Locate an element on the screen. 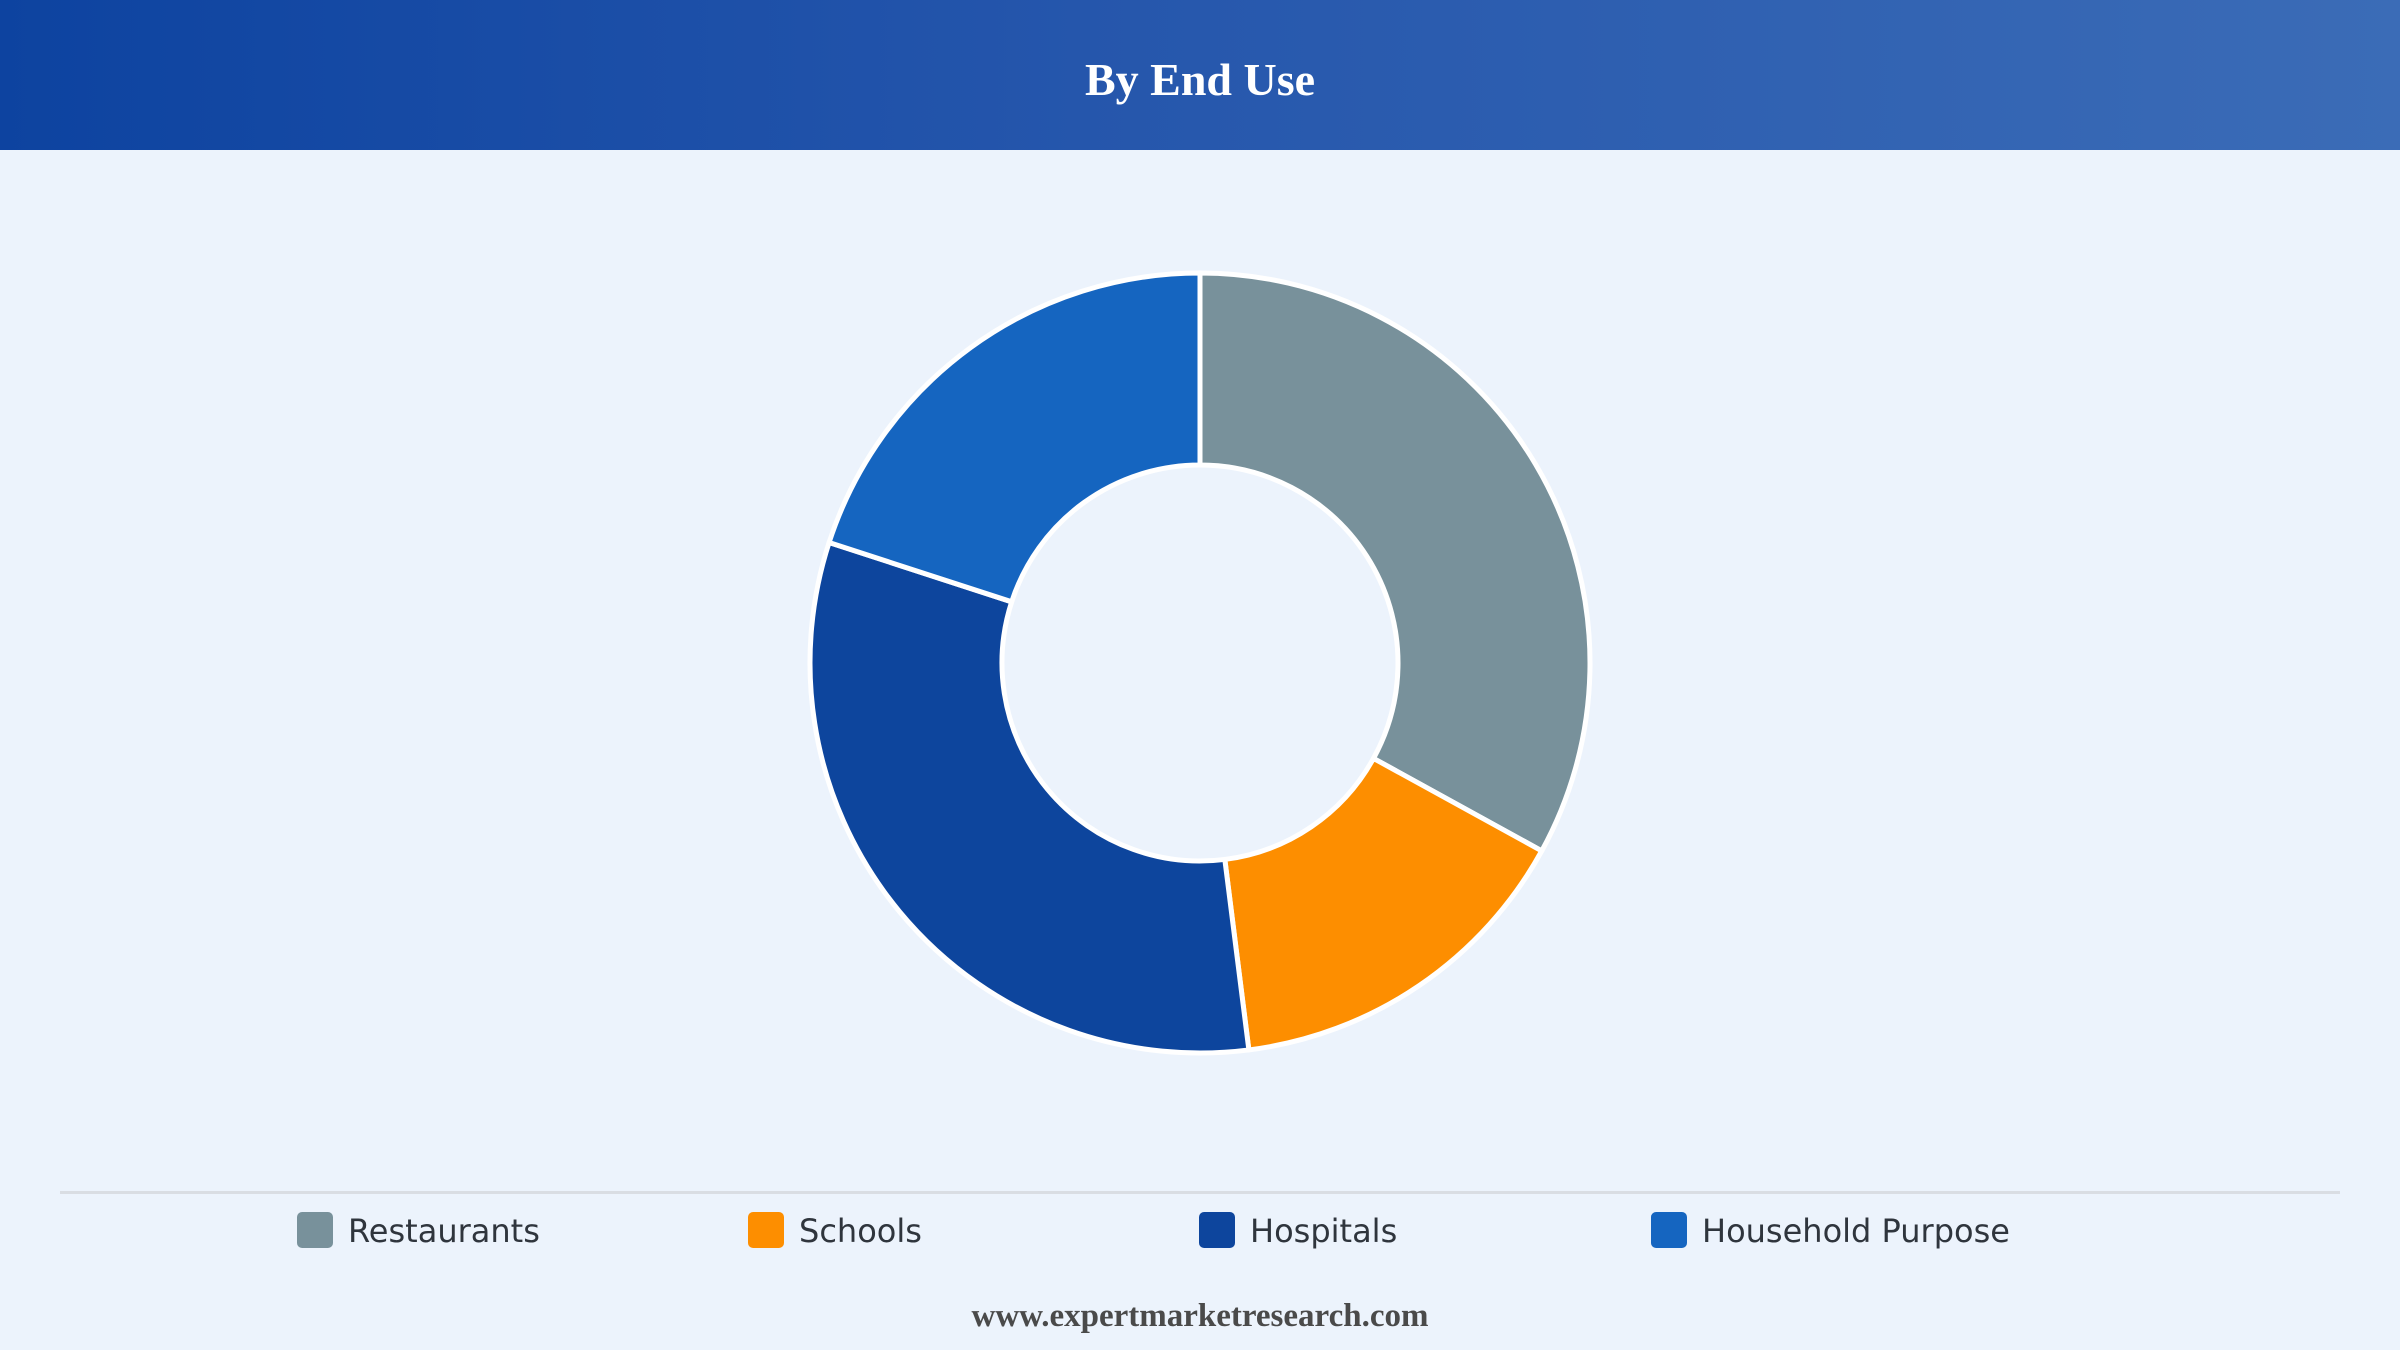  legend-label-schools: Schools is located at coordinates (860, 1231).